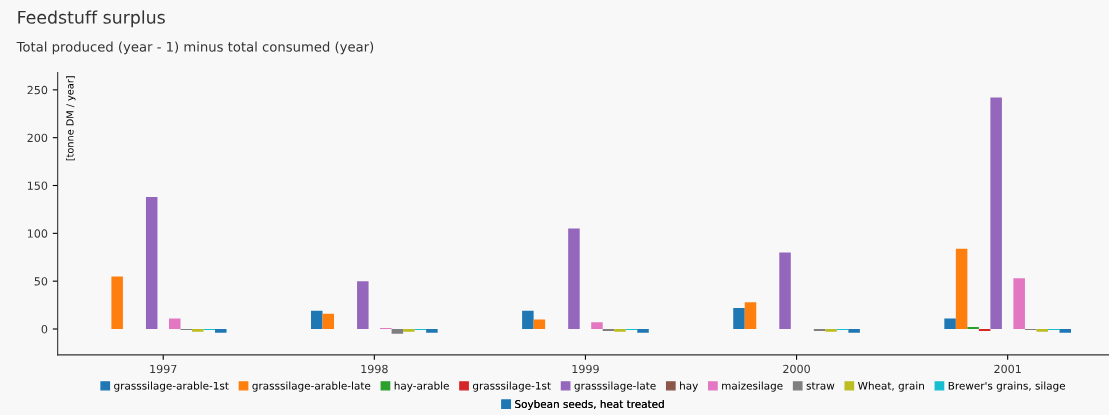  What do you see at coordinates (311, 386) in the screenshot?
I see `legend-label: grasssilage-arable-late` at bounding box center [311, 386].